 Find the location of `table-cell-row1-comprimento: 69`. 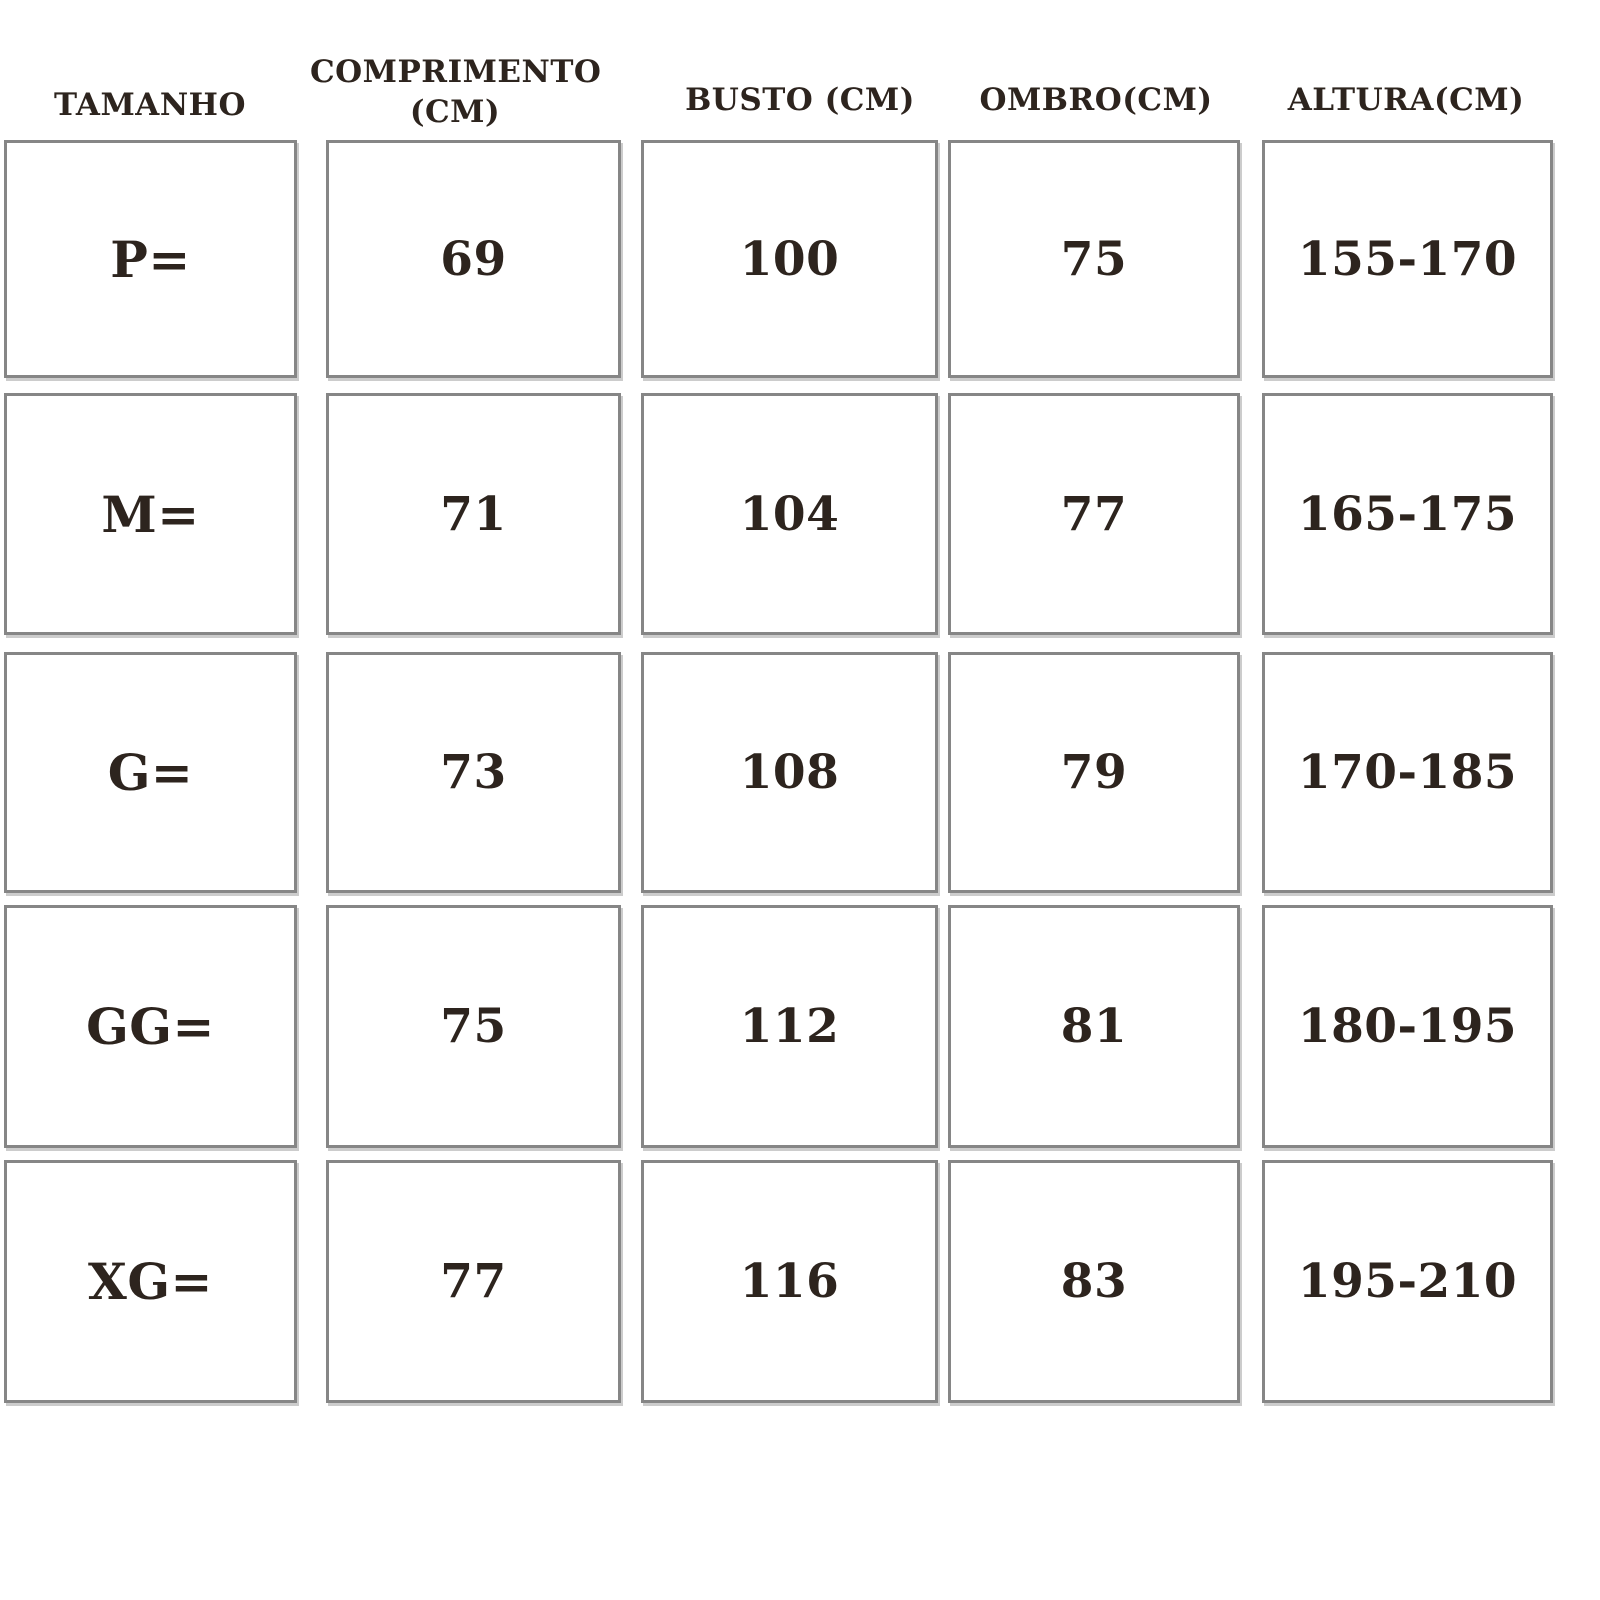

table-cell-row1-comprimento: 69 is located at coordinates (473, 259).